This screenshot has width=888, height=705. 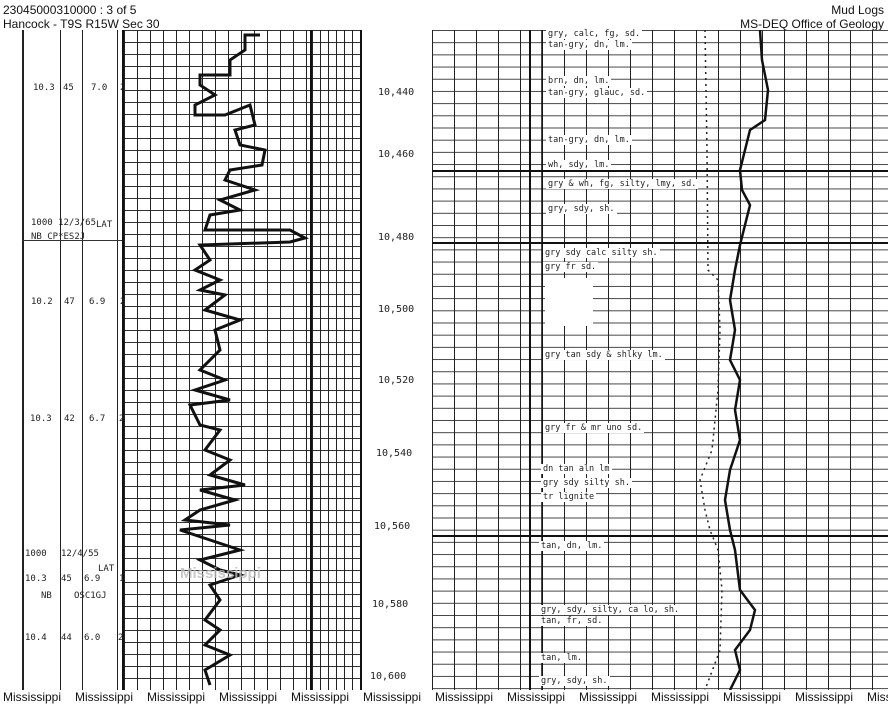 What do you see at coordinates (394, 453) in the screenshot?
I see `depth-label: 10,540` at bounding box center [394, 453].